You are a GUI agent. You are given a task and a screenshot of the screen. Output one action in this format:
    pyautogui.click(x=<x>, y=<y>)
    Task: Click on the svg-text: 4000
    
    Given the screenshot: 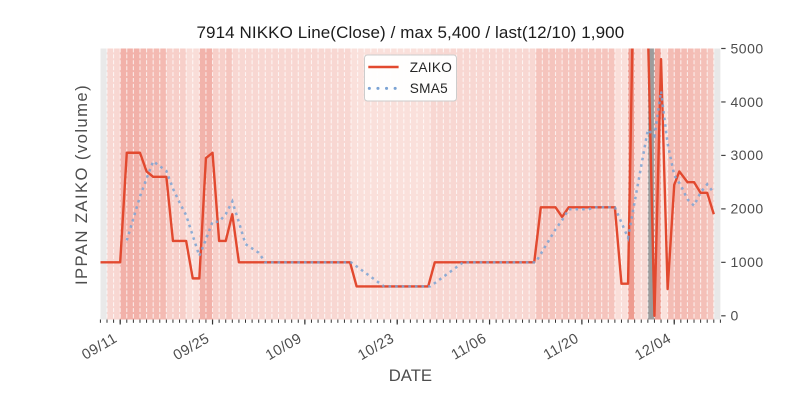 What is the action you would take?
    pyautogui.click(x=747, y=102)
    